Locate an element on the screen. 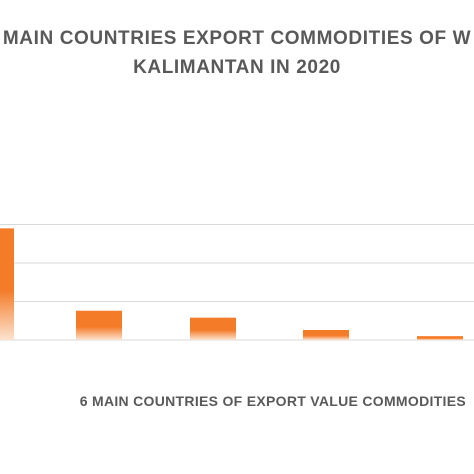 This screenshot has width=474, height=474. chart-title-line-2: KALIMANTAN IN 2020 is located at coordinates (237, 67).